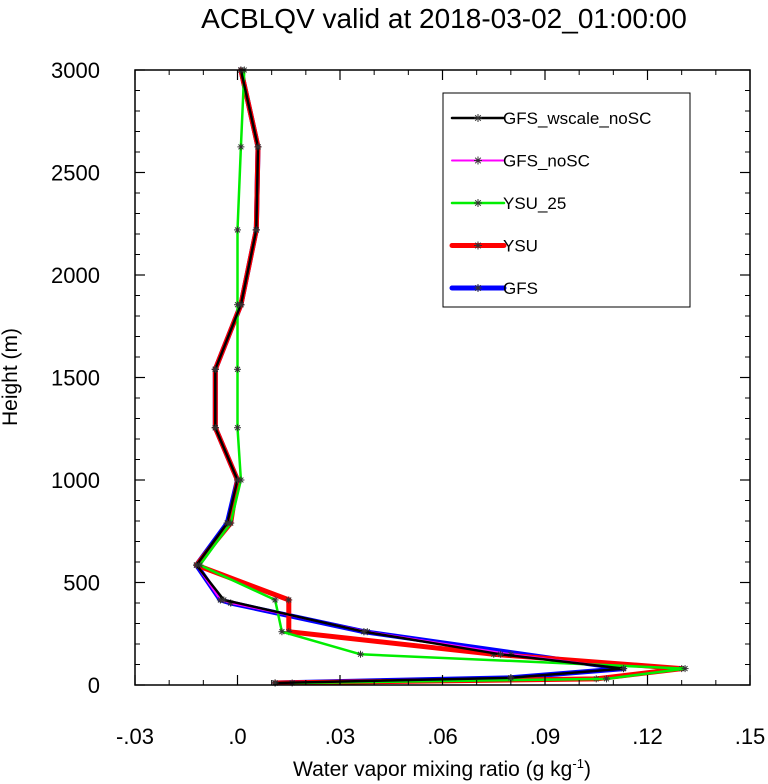 This screenshot has height=784, width=768. Describe the element at coordinates (520, 246) in the screenshot. I see `legend-label: YSU` at that location.